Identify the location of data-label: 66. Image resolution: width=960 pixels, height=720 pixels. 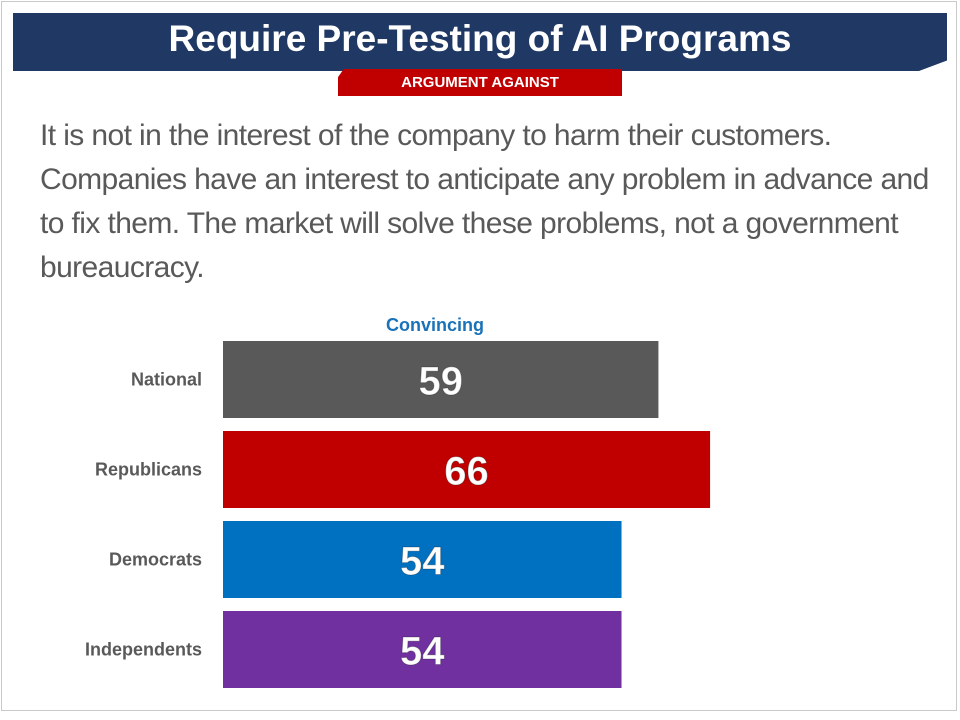
(466, 472).